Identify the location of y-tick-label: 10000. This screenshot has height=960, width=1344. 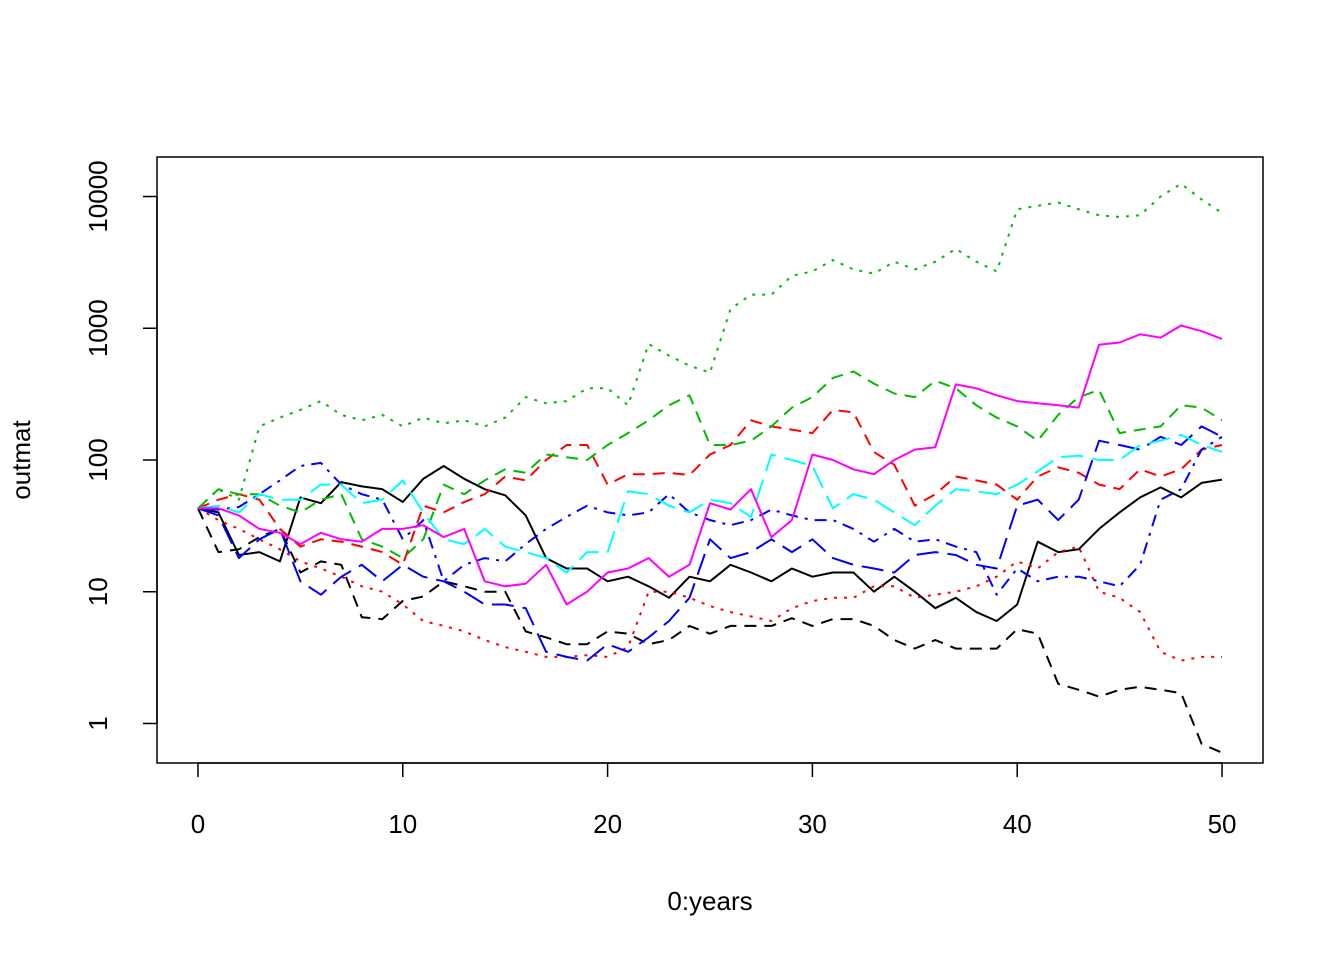
(98, 196).